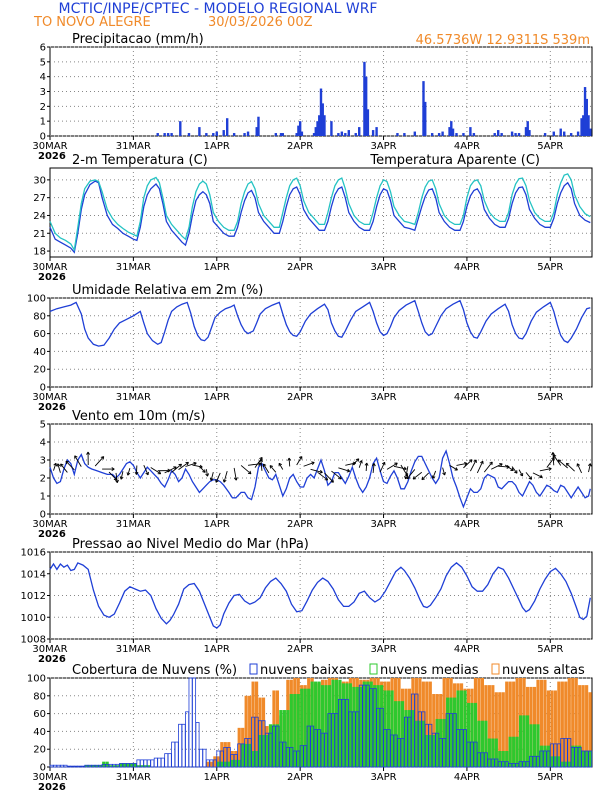  I want to click on legend-nuvens-altas: nuvens altas, so click(543, 670).